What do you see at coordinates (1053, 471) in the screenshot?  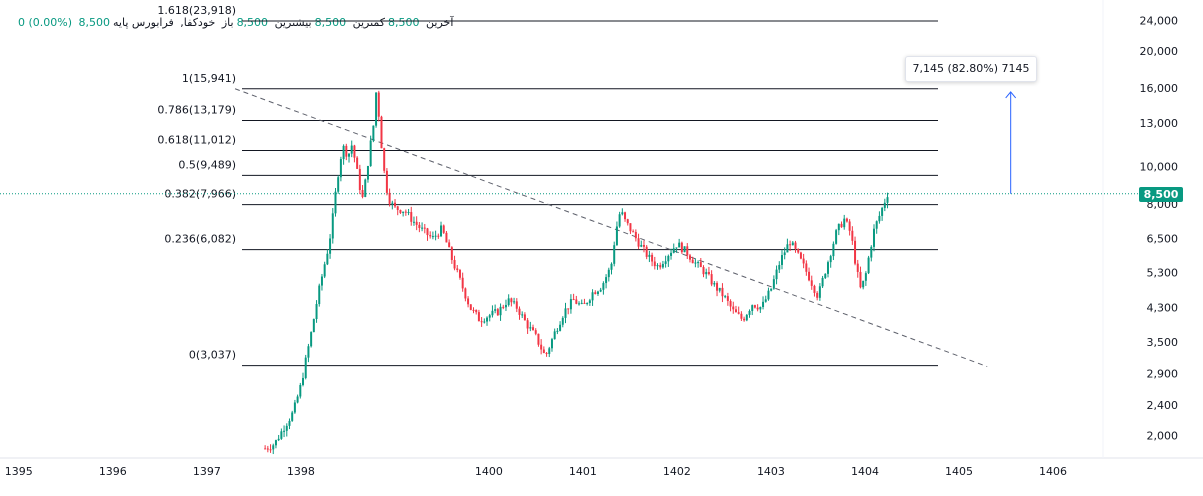 I see `x-tick-label: 1406` at bounding box center [1053, 471].